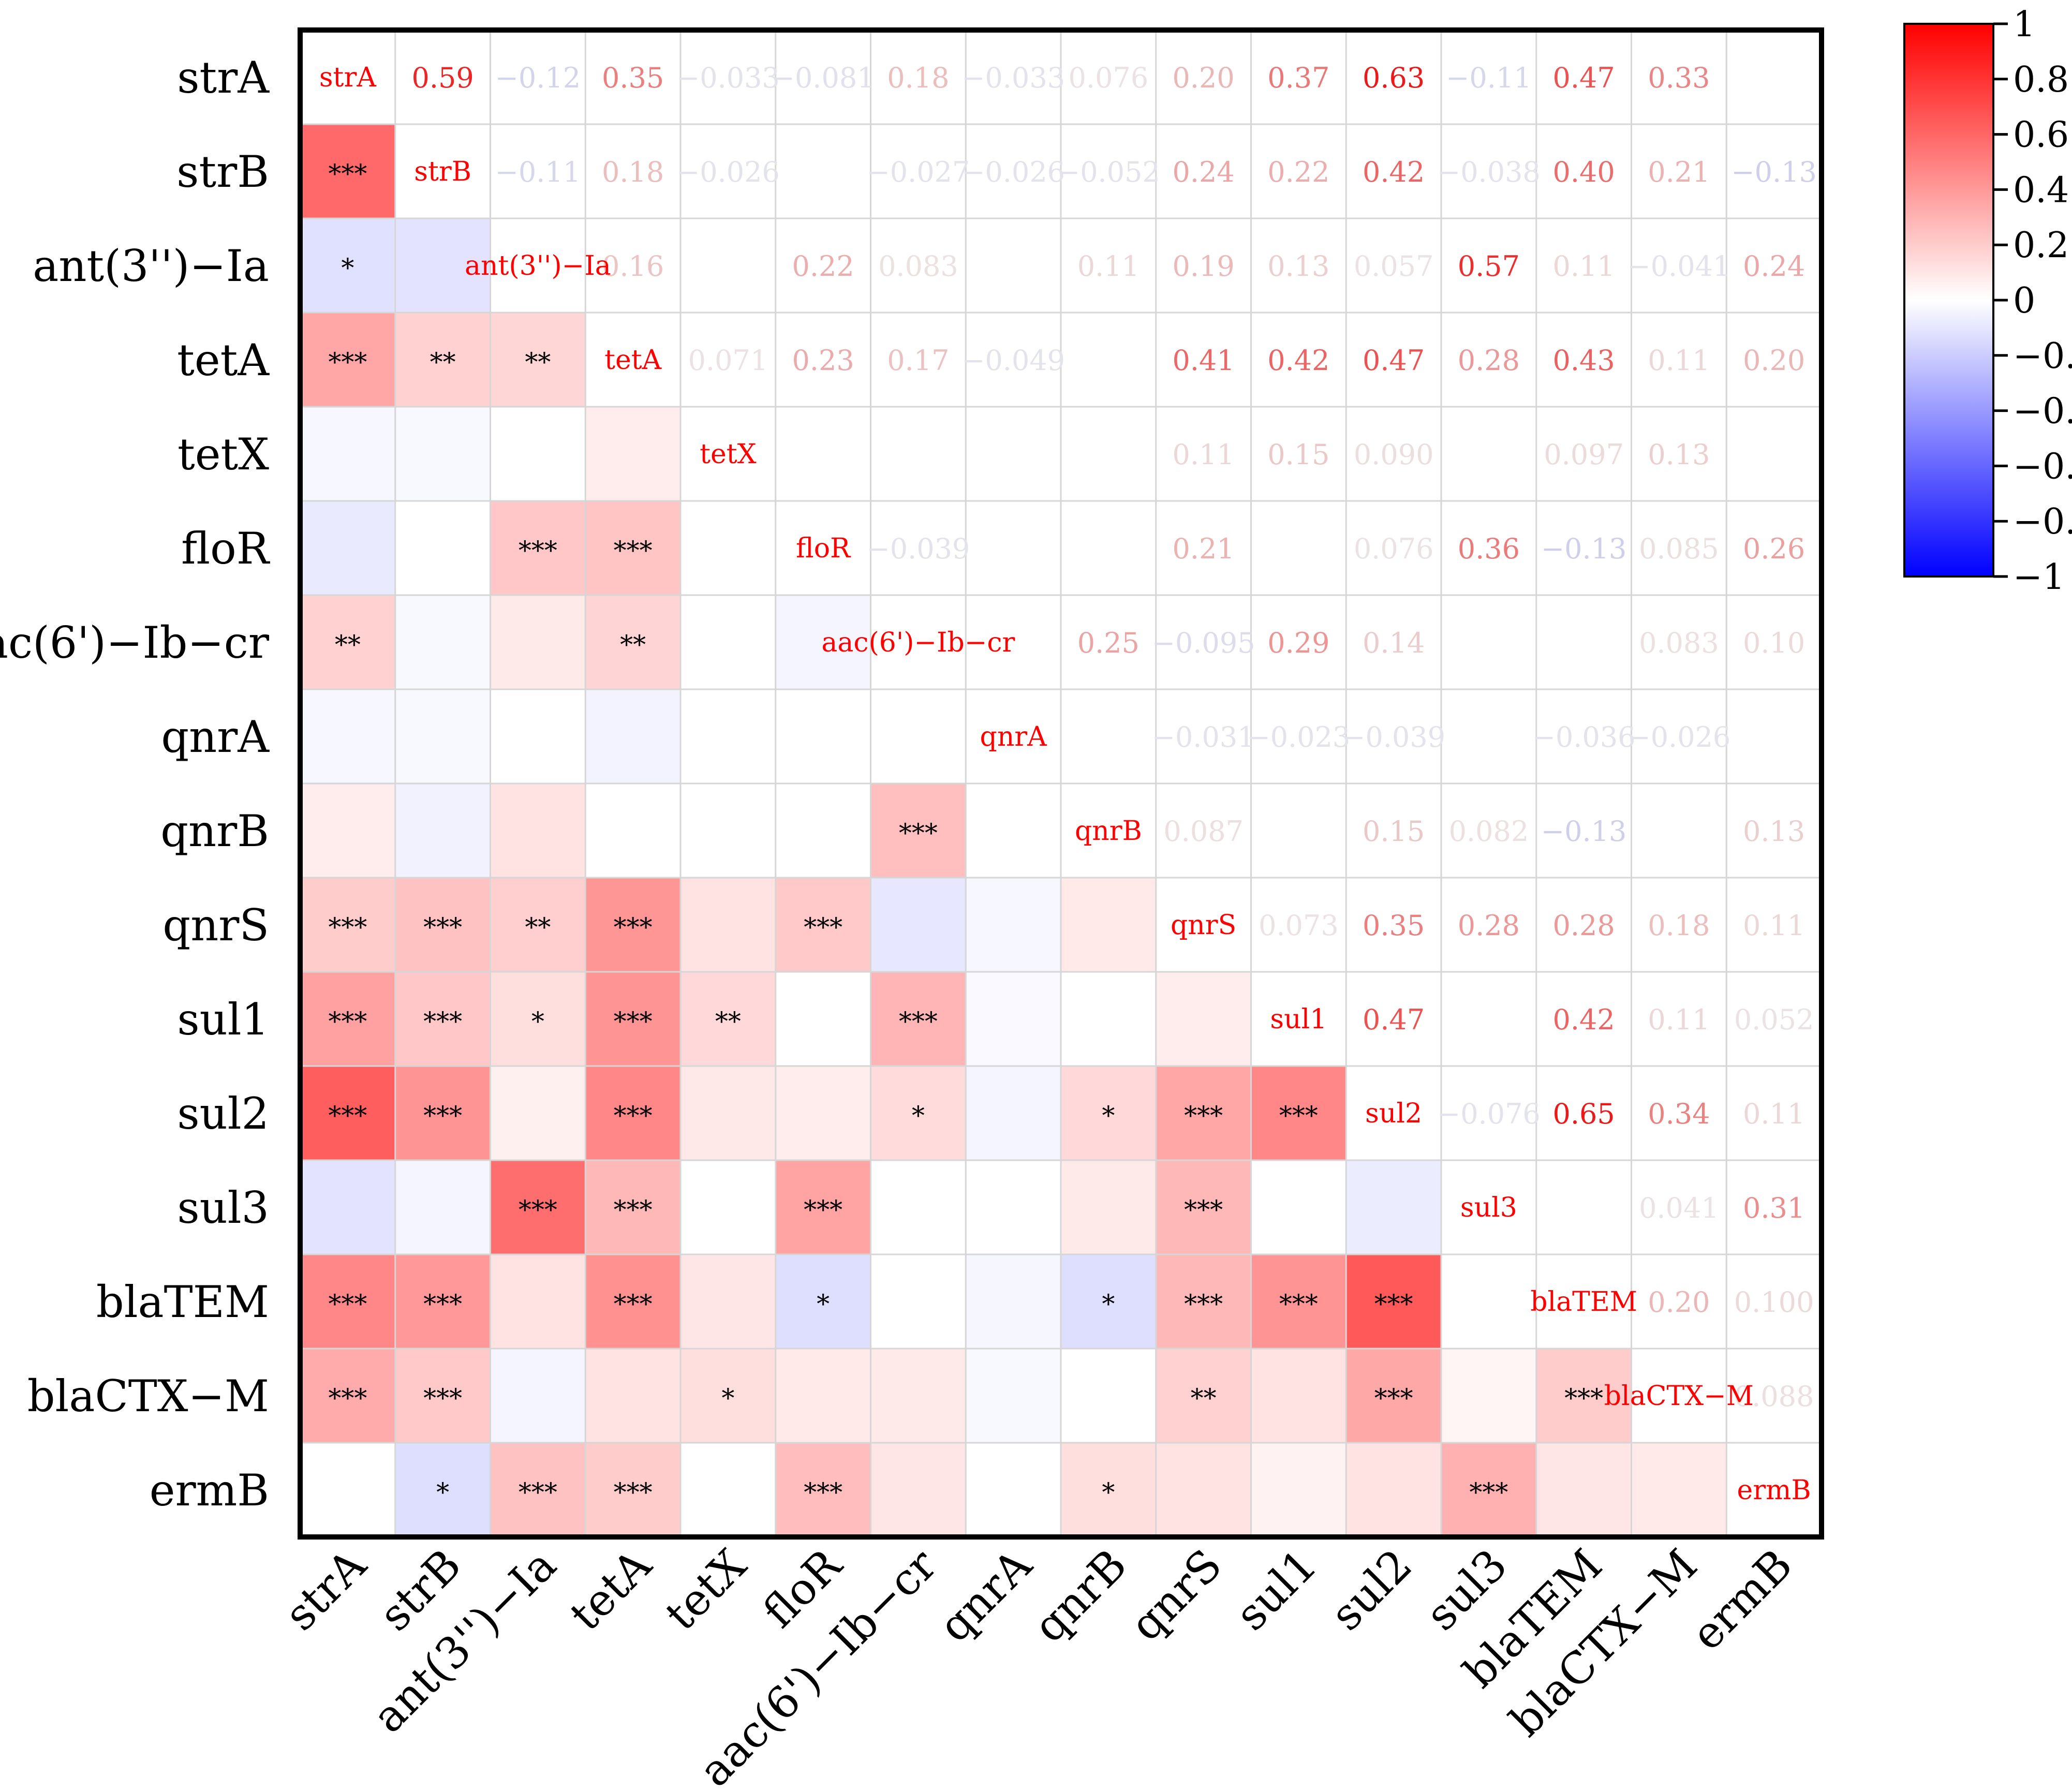  Describe the element at coordinates (1204, 267) in the screenshot. I see `coefficient-label: 0.19` at that location.